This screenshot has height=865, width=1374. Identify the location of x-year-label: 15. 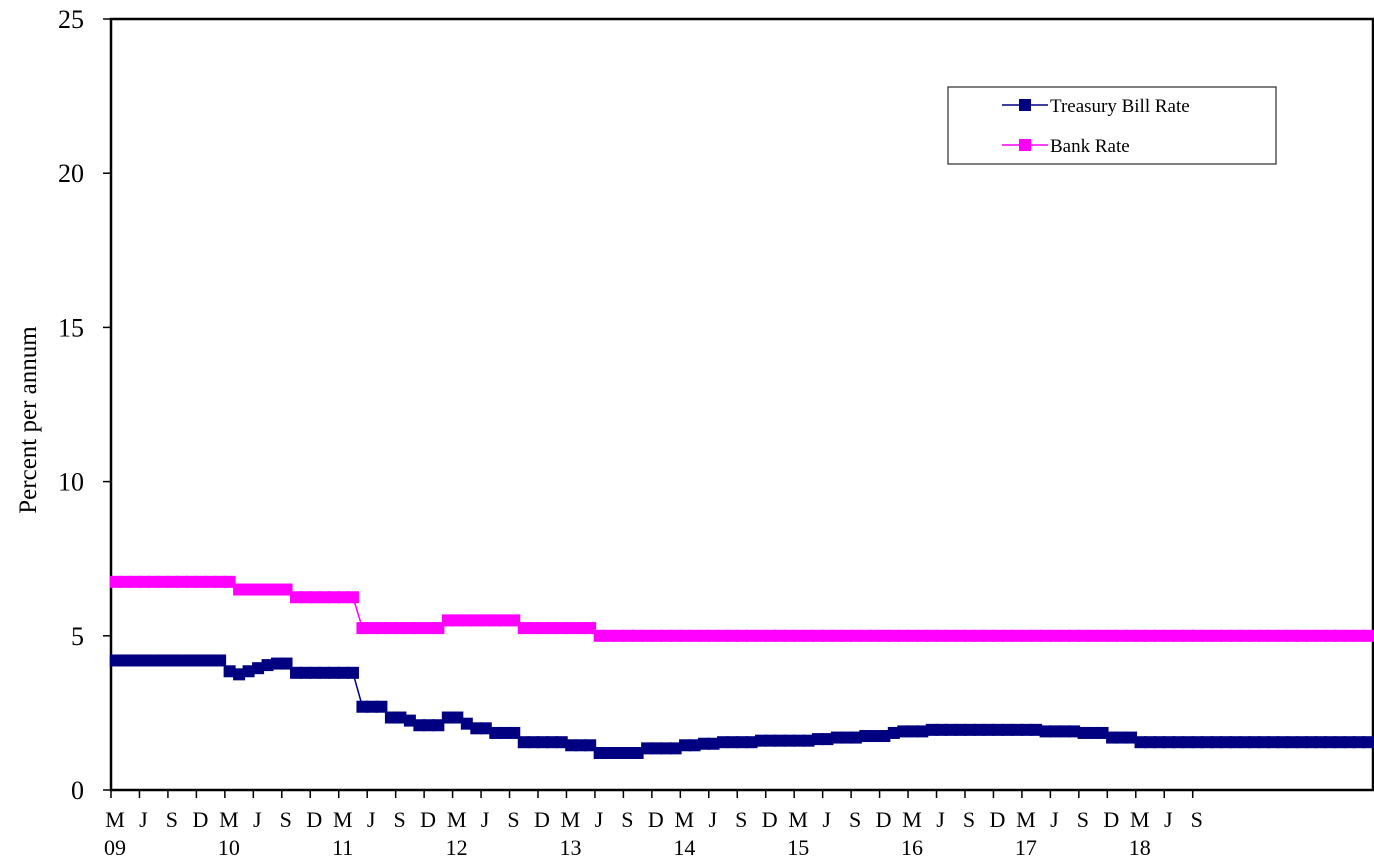
(798, 847).